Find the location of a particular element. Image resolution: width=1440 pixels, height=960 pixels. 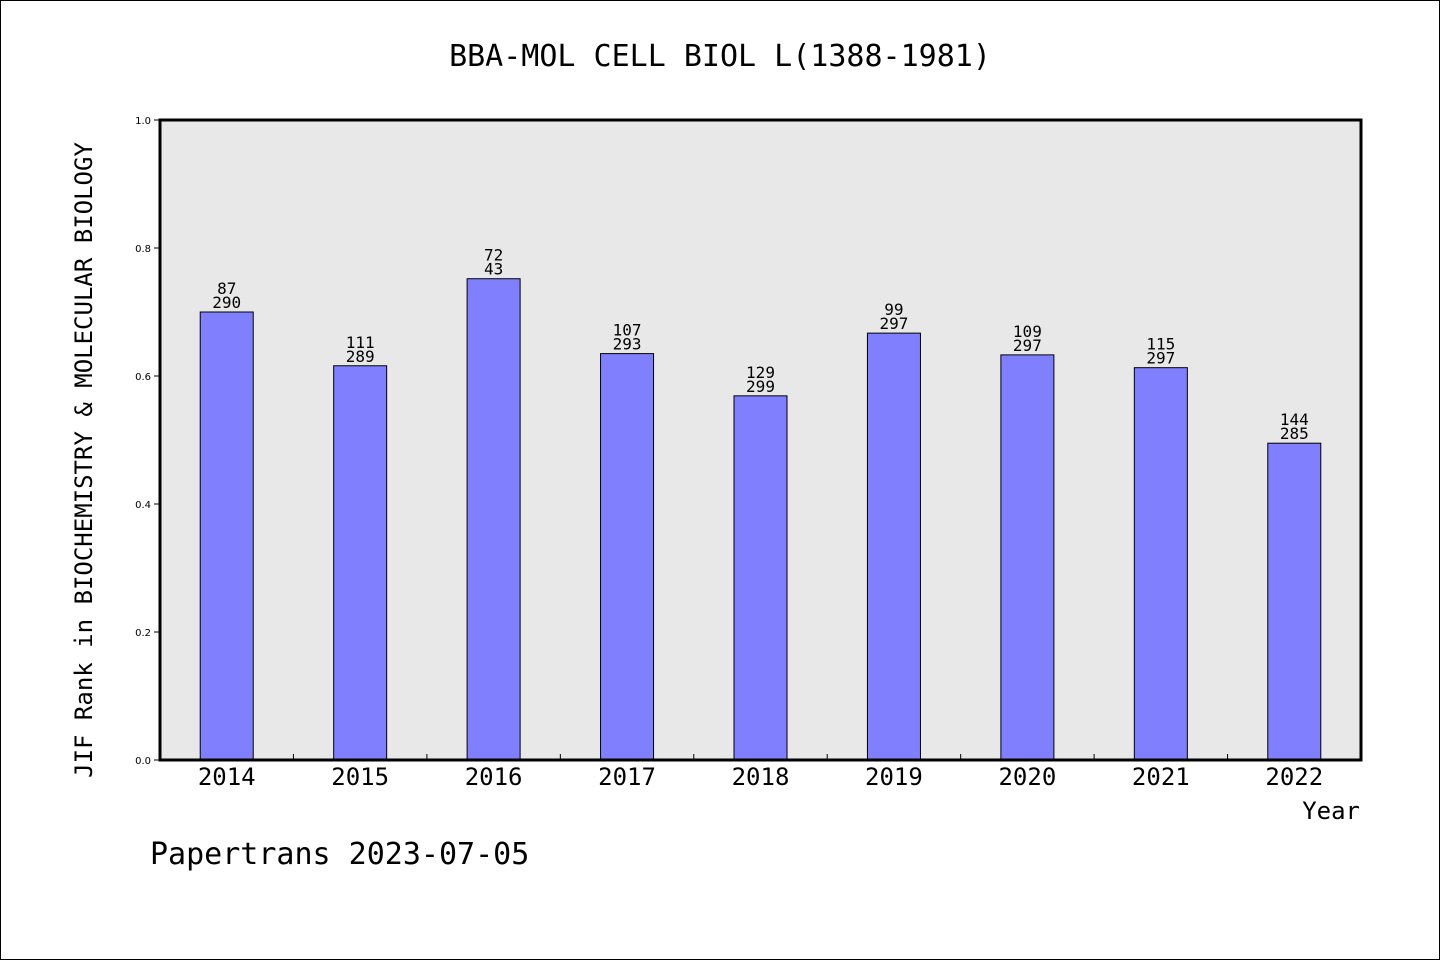

y-tick-label: 0.4 is located at coordinates (143, 505).